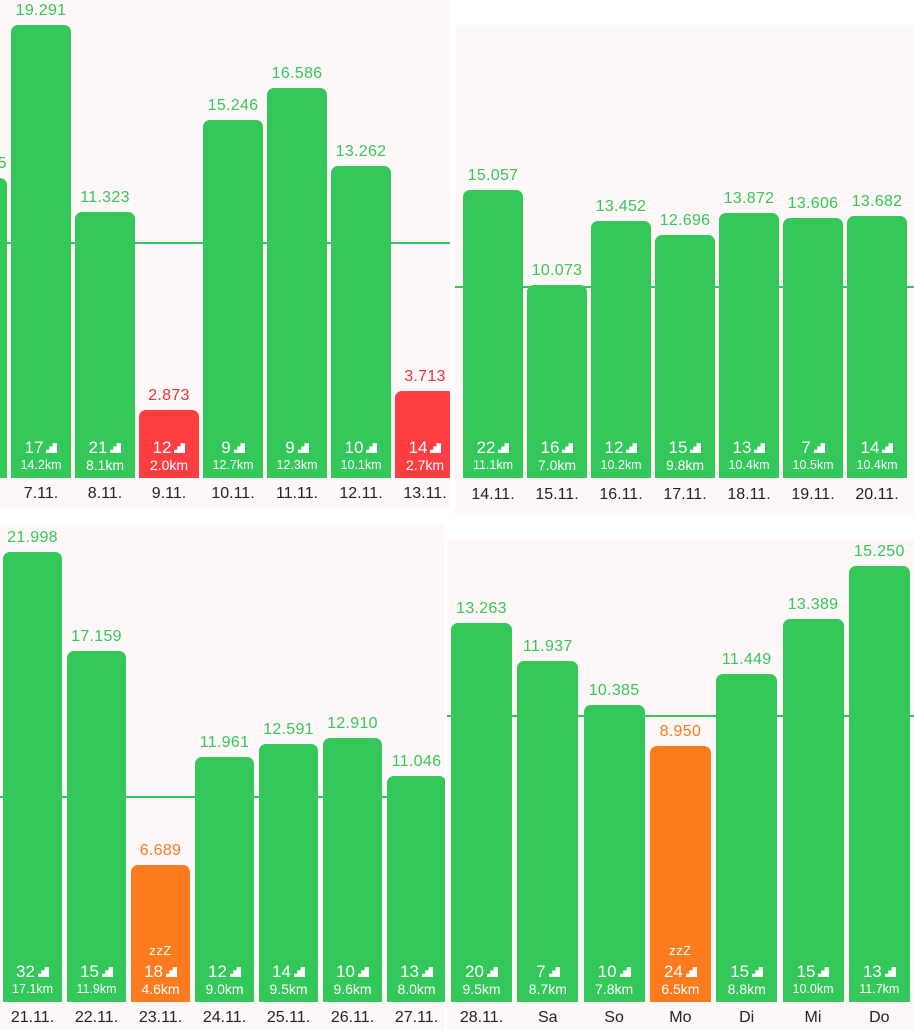  What do you see at coordinates (416, 761) in the screenshot?
I see `value-label: 11.046` at bounding box center [416, 761].